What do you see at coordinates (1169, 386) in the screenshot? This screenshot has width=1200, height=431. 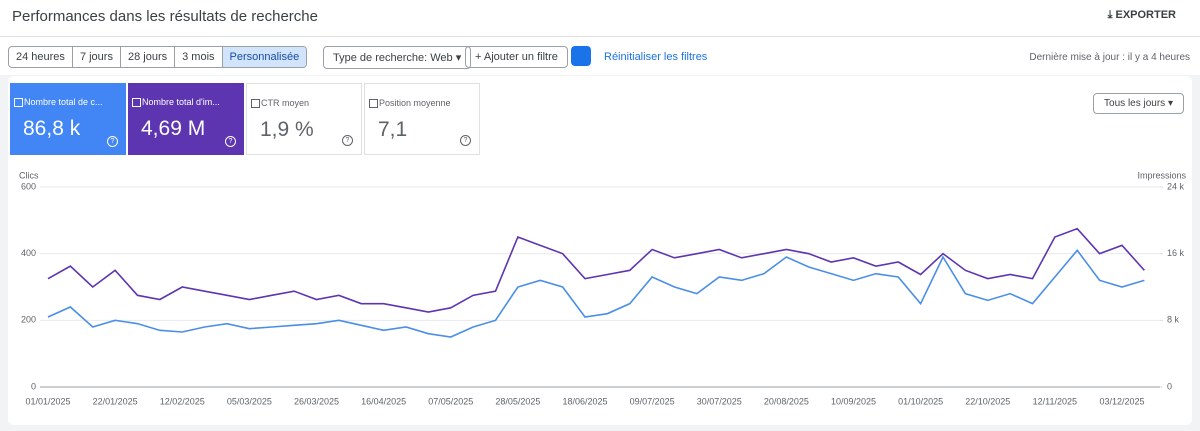 I see `y2-tick-label: 0` at bounding box center [1169, 386].